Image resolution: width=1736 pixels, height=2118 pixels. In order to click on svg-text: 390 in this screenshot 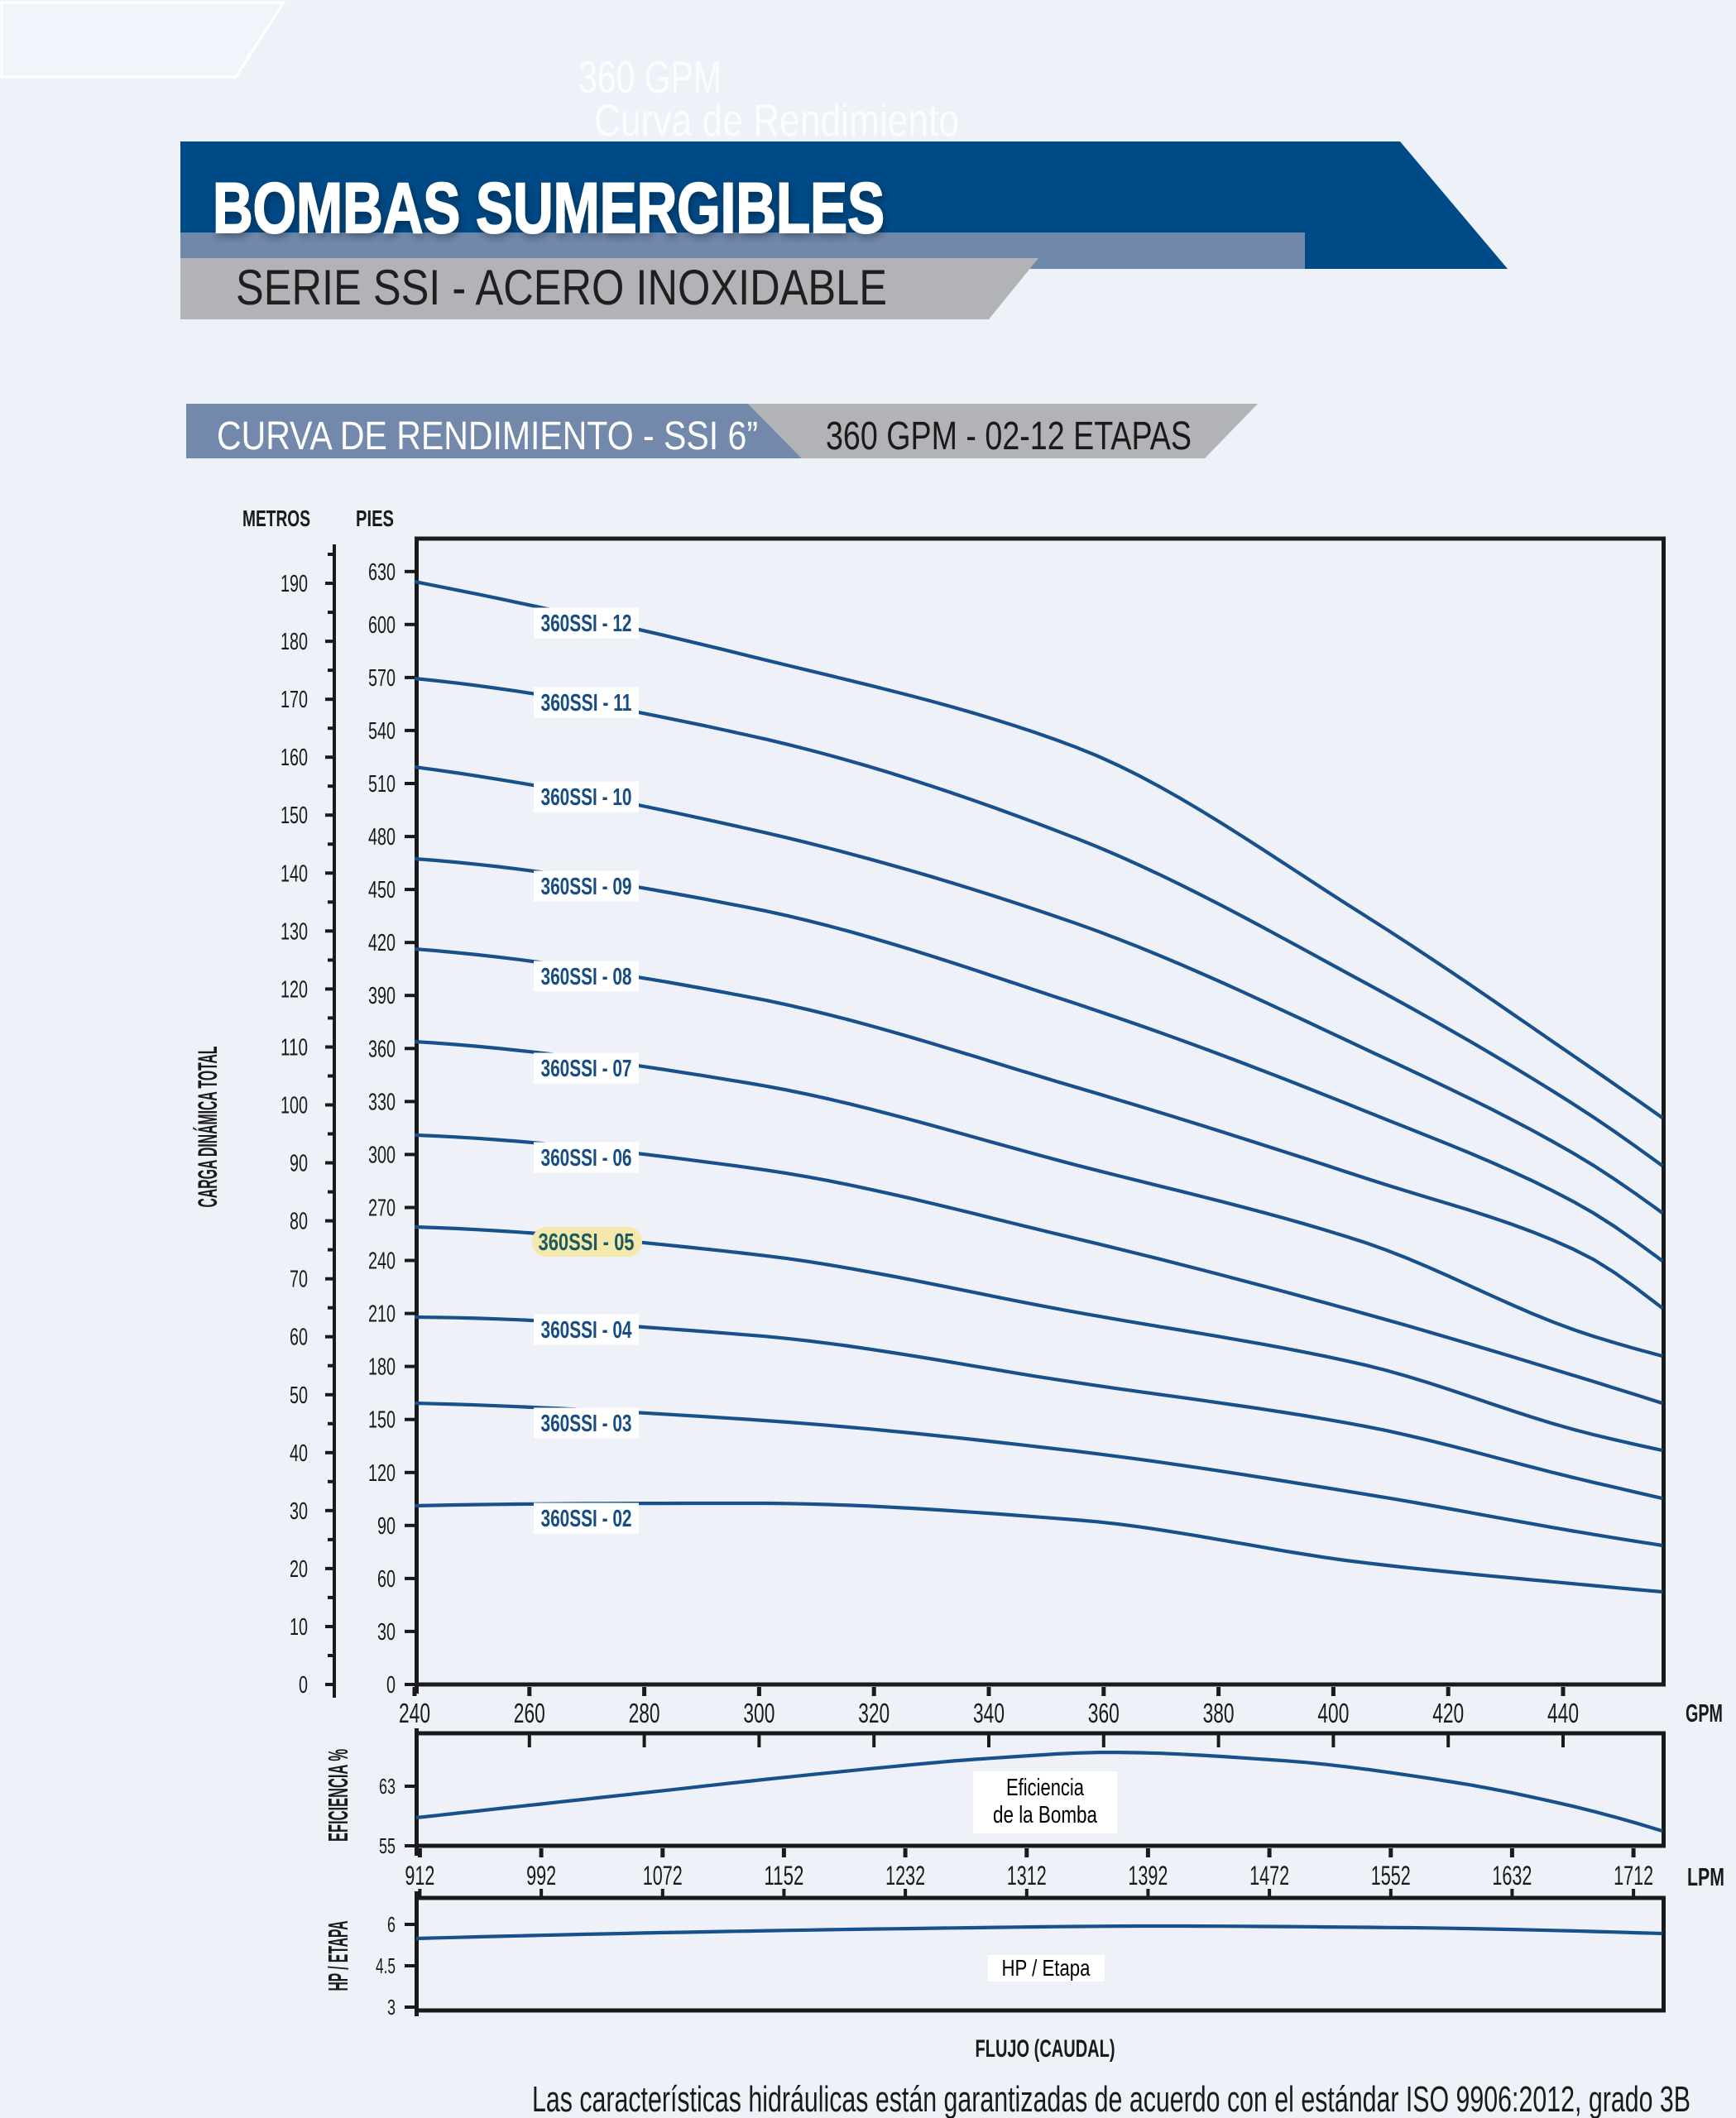, I will do `click(382, 996)`.